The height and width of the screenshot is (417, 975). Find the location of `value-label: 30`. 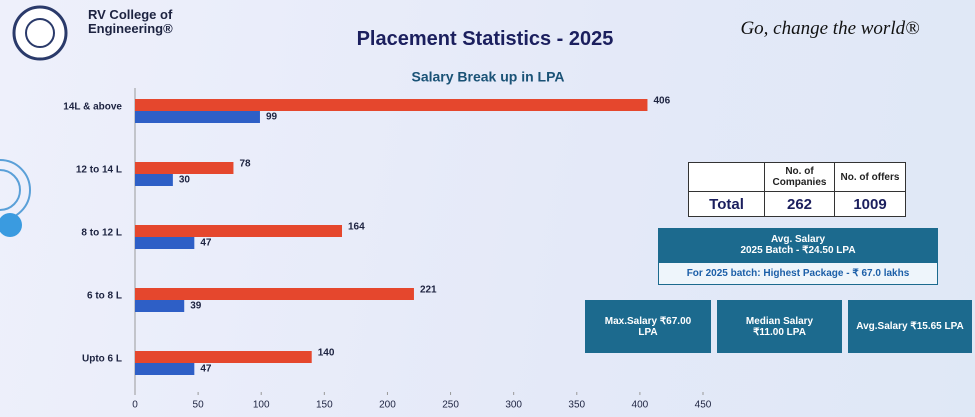

value-label: 30 is located at coordinates (185, 180).